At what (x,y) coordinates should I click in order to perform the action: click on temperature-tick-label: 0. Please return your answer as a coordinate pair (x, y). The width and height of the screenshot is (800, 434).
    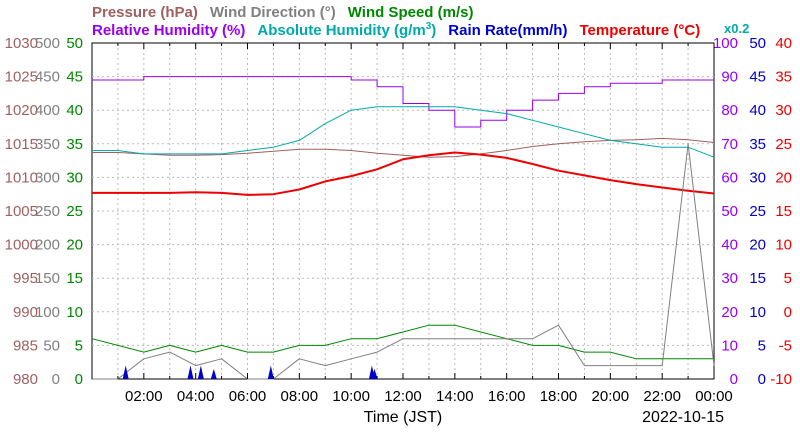
    Looking at the image, I should click on (788, 312).